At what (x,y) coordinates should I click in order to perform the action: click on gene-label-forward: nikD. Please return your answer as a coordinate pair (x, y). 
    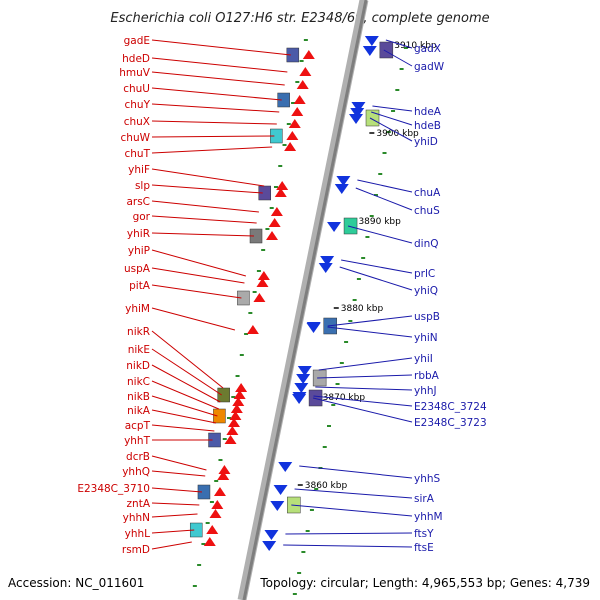
    Looking at the image, I should click on (138, 366).